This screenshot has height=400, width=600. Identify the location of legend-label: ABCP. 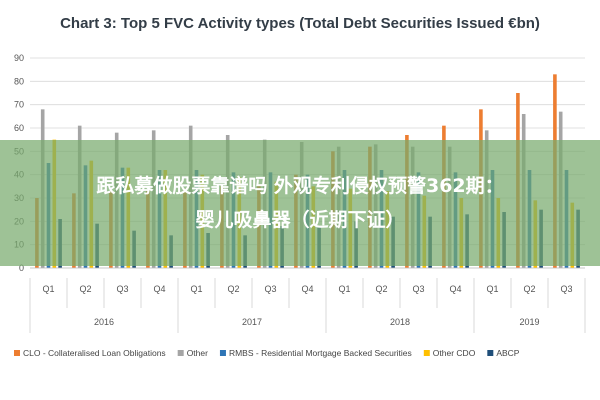
(507, 353).